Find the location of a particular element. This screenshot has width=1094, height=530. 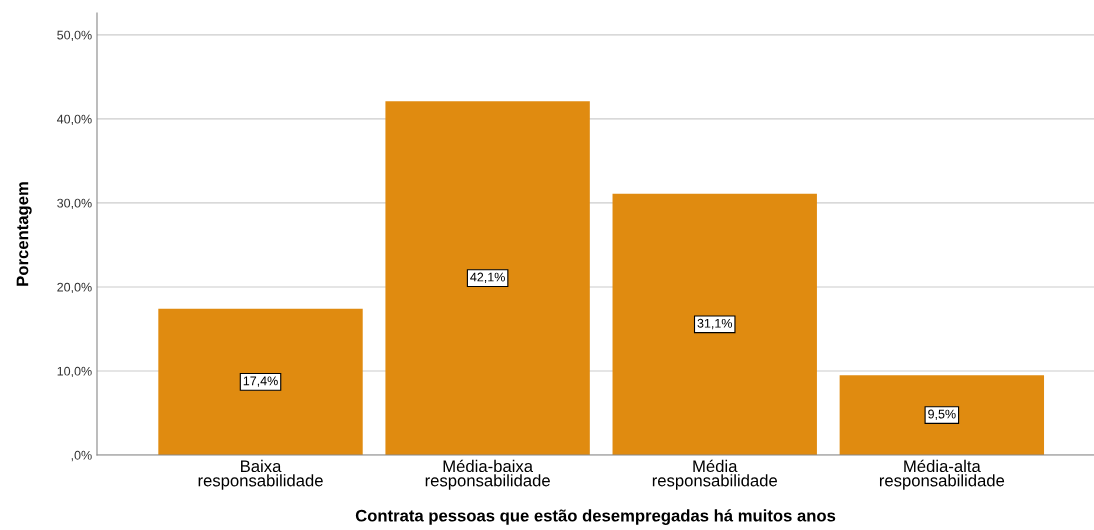

x-tick-label: Média-baixa responsabilidade is located at coordinates (487, 474).